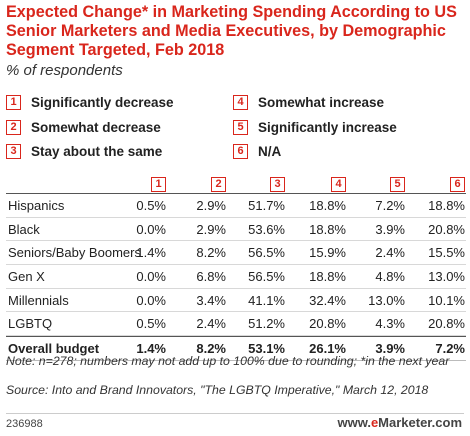 The height and width of the screenshot is (436, 470). What do you see at coordinates (446, 422) in the screenshot?
I see `brand-suffix: .com` at bounding box center [446, 422].